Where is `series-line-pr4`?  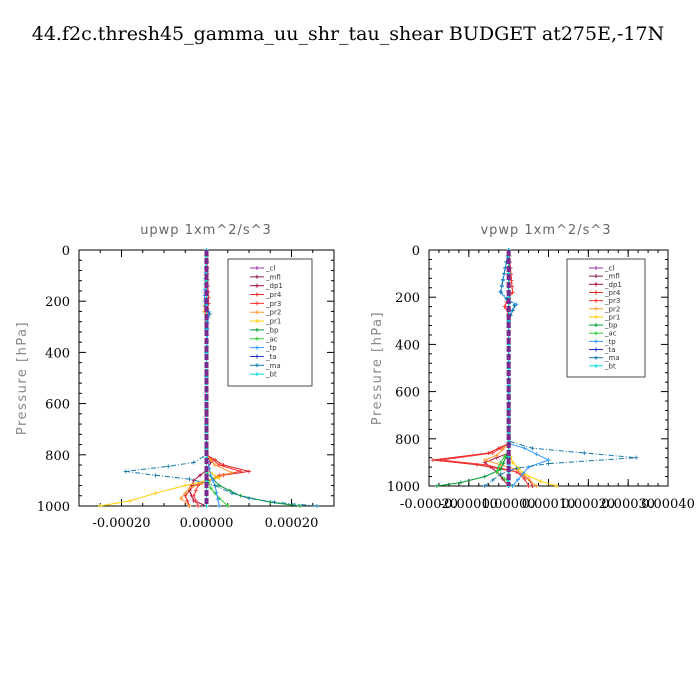
series-line-pr4 is located at coordinates (483, 368).